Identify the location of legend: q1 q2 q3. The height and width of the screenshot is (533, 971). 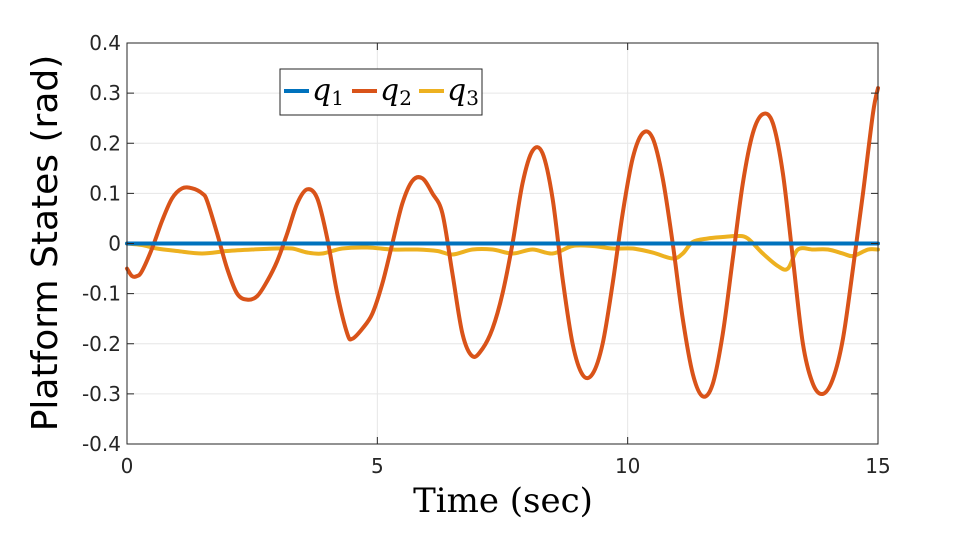
(381, 92).